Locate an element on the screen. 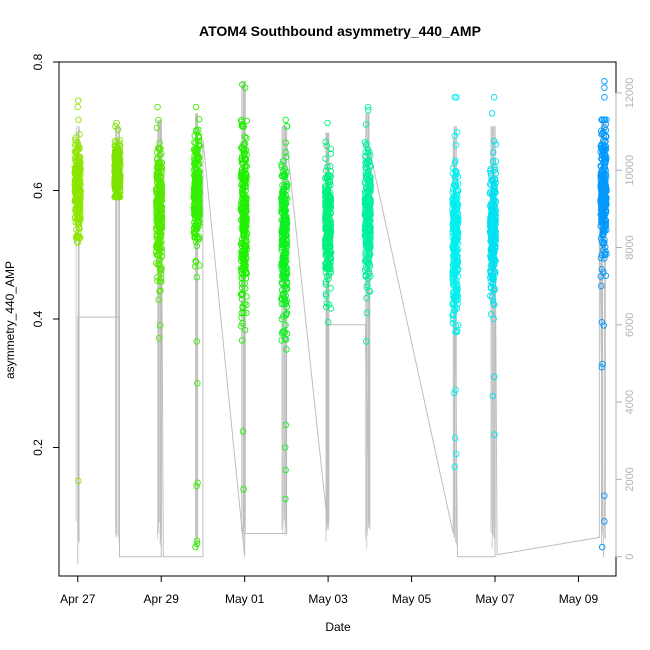 This screenshot has width=650, height=650. x-tick-label: May 07 is located at coordinates (495, 599).